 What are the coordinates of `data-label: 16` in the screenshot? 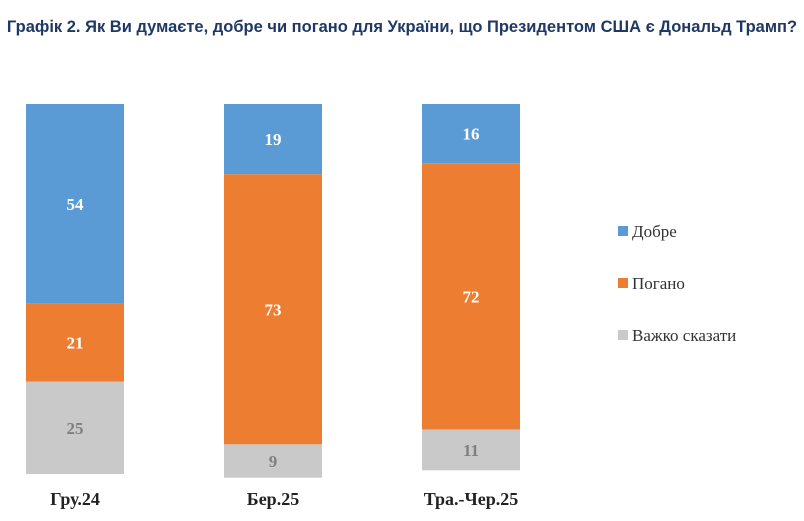 It's located at (471, 134).